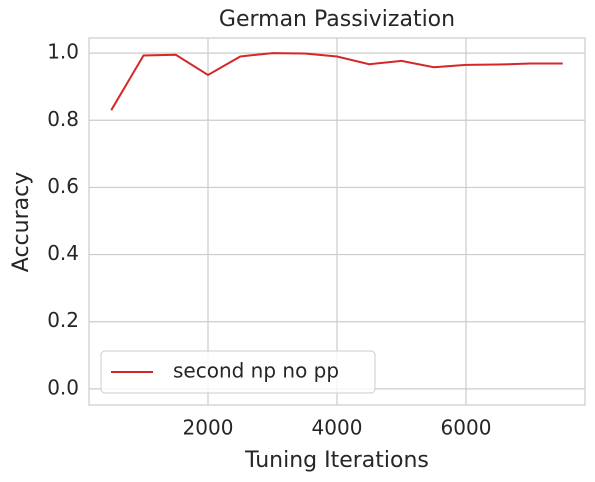 This screenshot has width=595, height=482. Describe the element at coordinates (256, 371) in the screenshot. I see `legend-label: second np no pp` at that location.